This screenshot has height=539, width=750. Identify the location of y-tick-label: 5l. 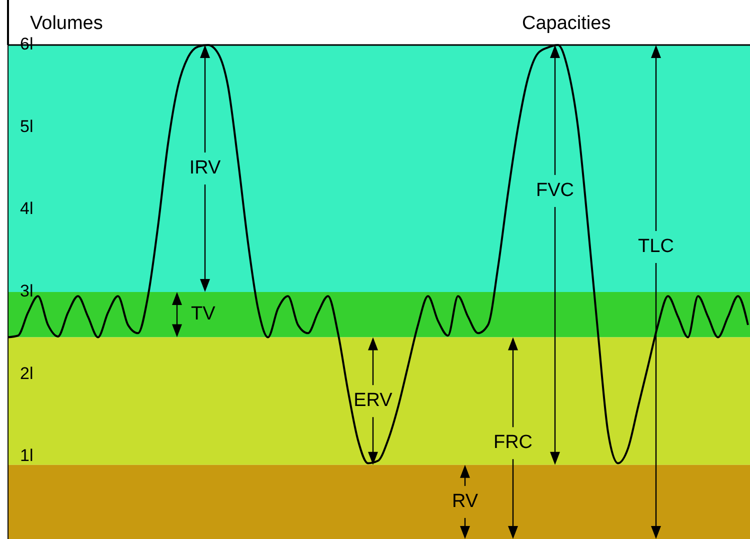
(27, 126).